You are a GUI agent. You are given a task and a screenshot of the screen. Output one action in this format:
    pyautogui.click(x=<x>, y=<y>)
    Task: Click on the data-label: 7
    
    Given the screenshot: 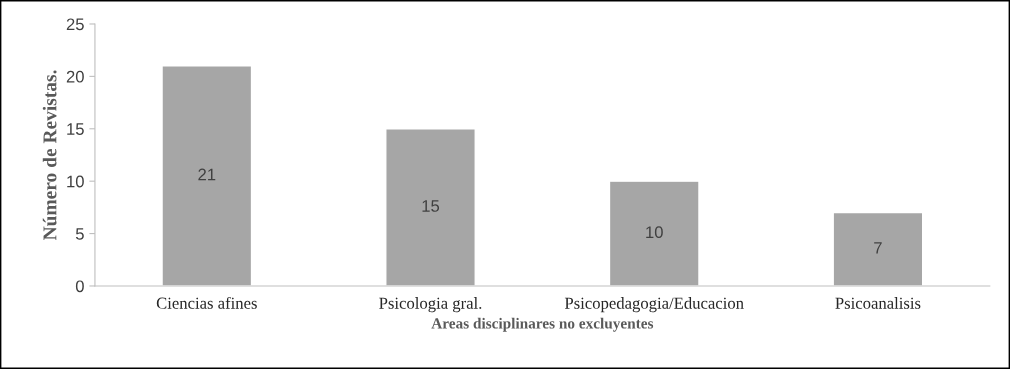 What is the action you would take?
    pyautogui.click(x=878, y=248)
    